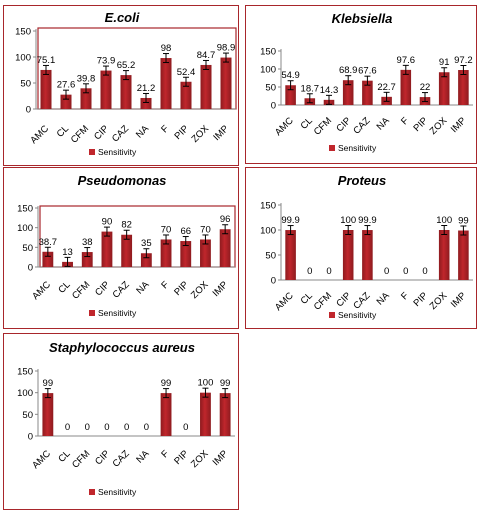 The width and height of the screenshot is (481, 514). Describe the element at coordinates (226, 48) in the screenshot. I see `data-label: 98.9` at that location.